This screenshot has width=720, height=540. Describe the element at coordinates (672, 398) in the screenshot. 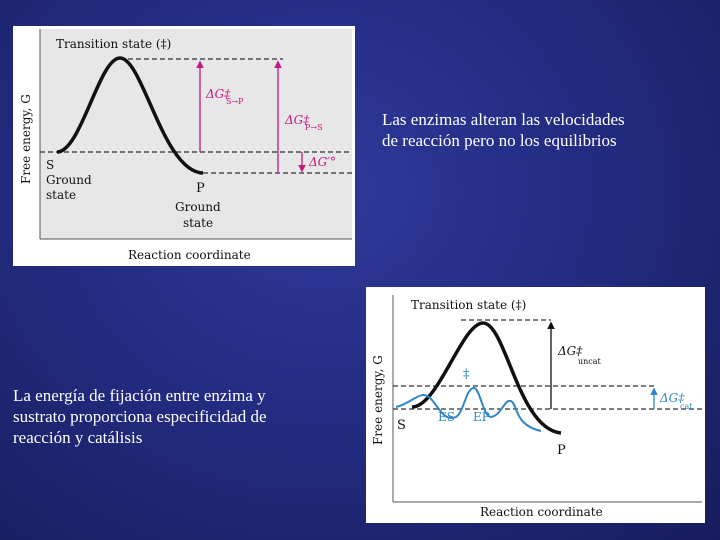

I see `delta-g-cat-label: ΔG‡` at that location.